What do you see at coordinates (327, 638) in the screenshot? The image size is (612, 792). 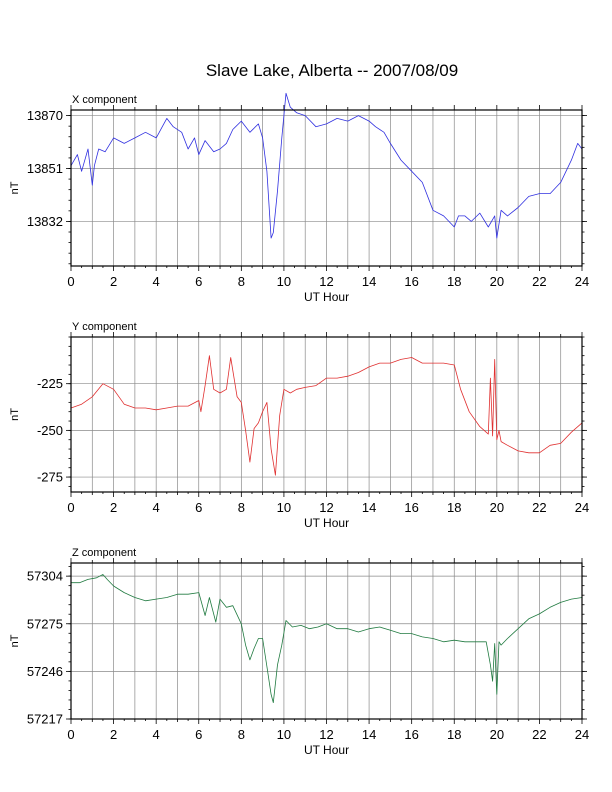 I see `series-line-z` at bounding box center [327, 638].